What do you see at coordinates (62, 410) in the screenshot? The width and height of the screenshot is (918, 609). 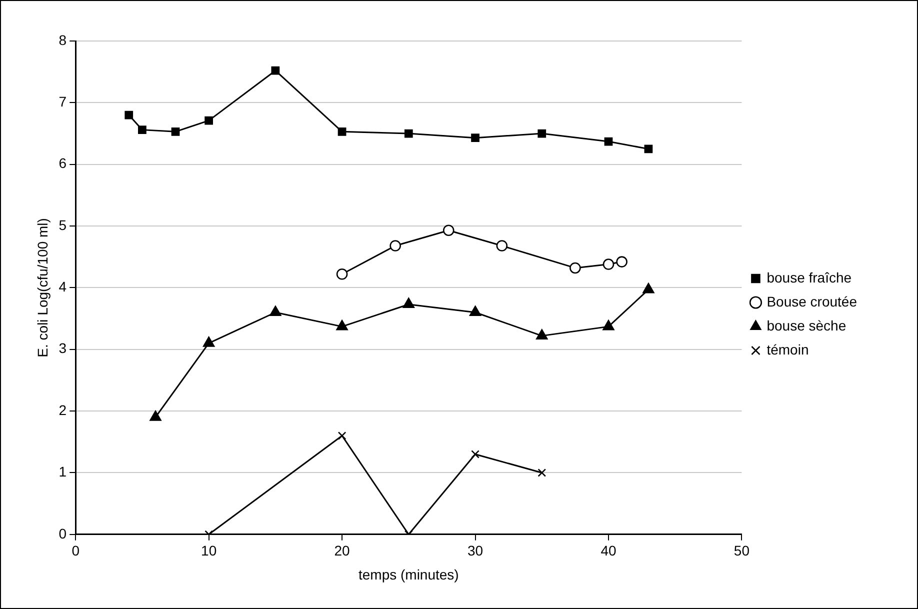 I see `y-tick-label: 2` at bounding box center [62, 410].